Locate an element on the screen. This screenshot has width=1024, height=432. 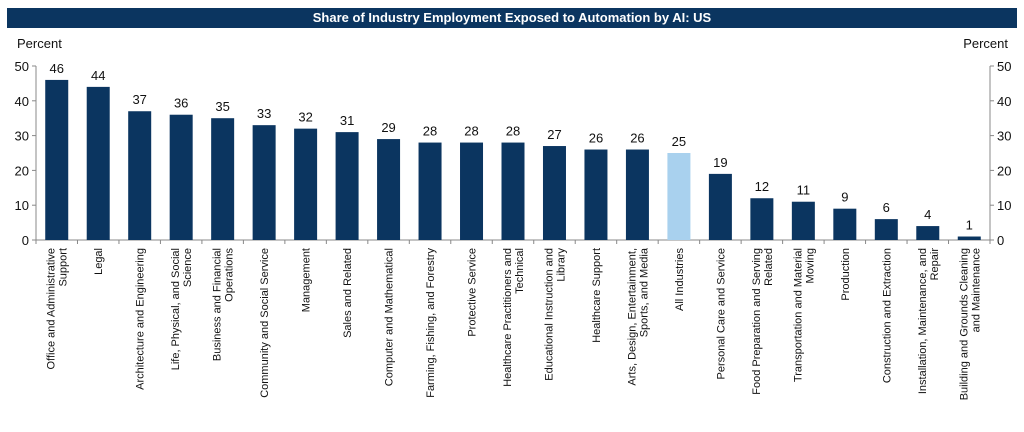
y-tick-label-right: 40 is located at coordinates (1004, 101).